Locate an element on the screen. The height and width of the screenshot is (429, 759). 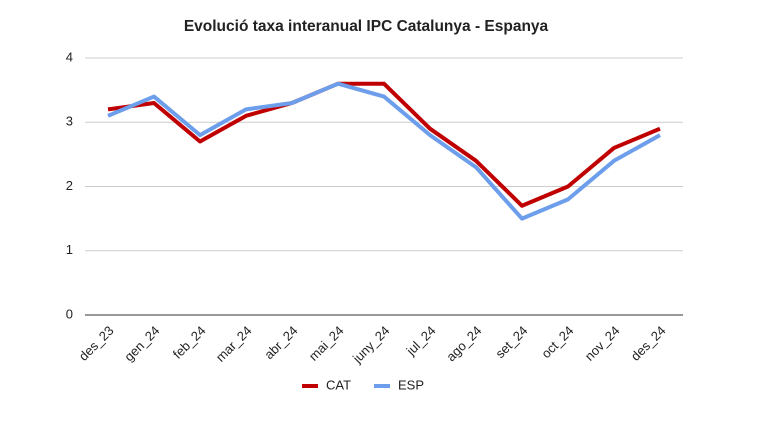
legend-label: ESP is located at coordinates (411, 384).